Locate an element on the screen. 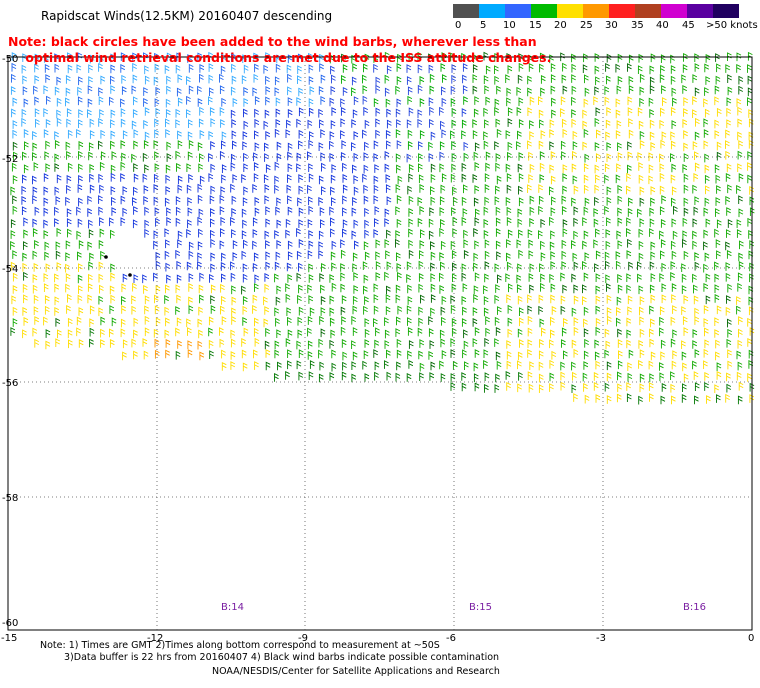  contamination-marker is located at coordinates (130, 275).